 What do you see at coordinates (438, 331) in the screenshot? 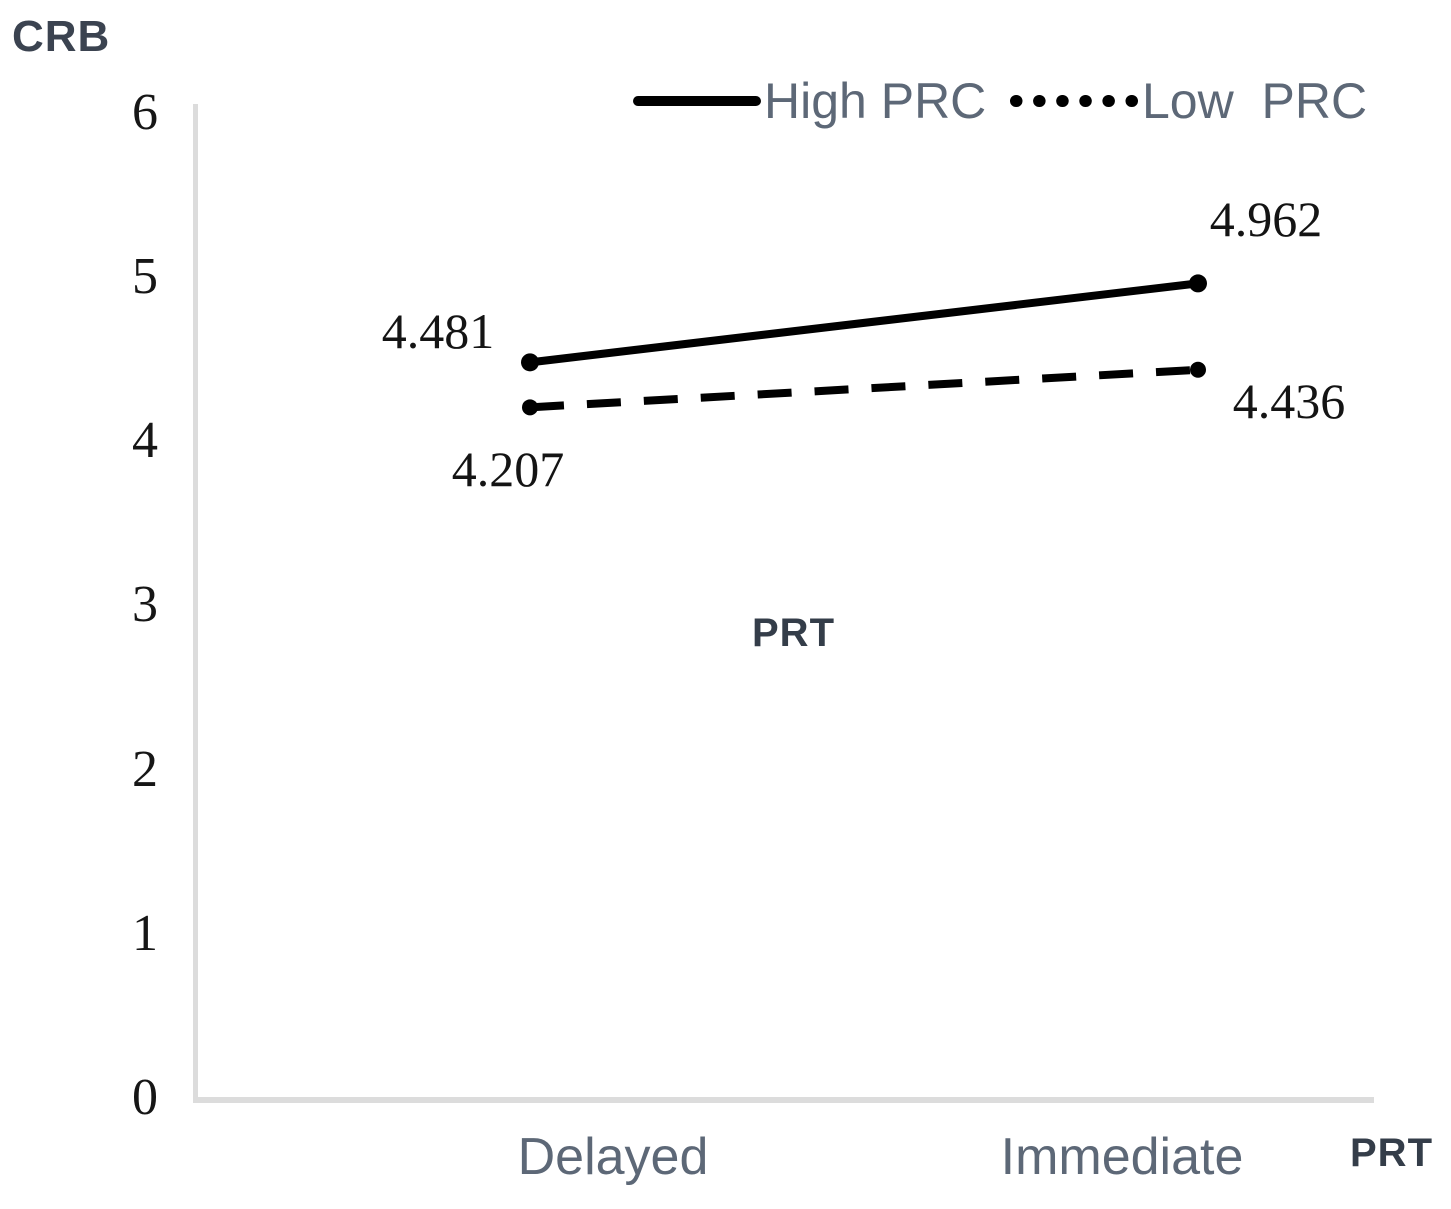
I see `data-label: 4.481` at bounding box center [438, 331].